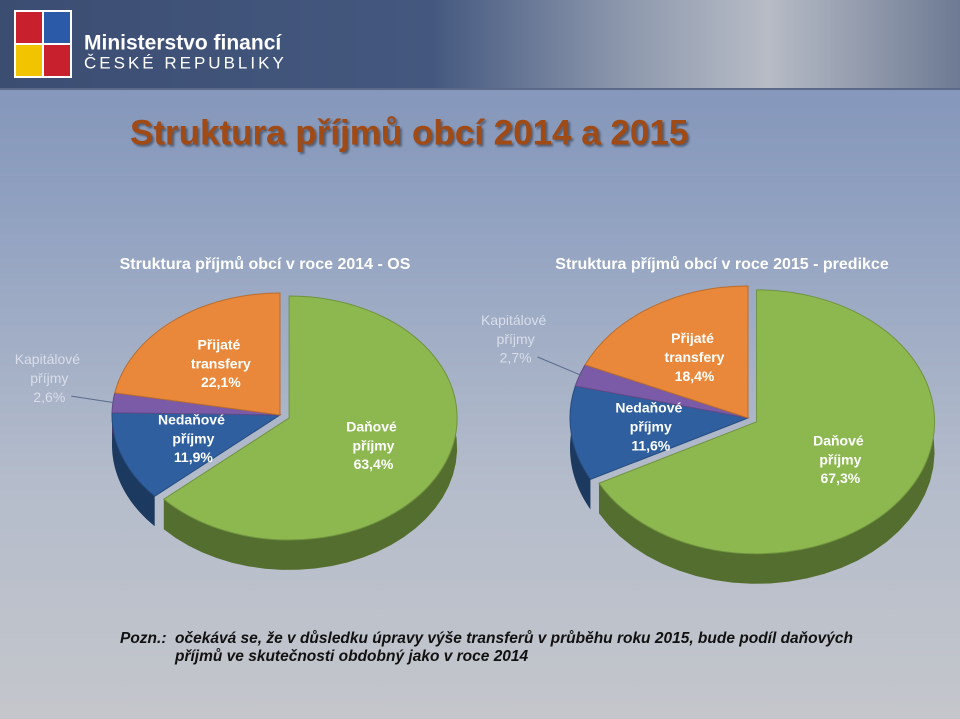 This screenshot has width=960, height=719. What do you see at coordinates (480, 45) in the screenshot?
I see `header` at bounding box center [480, 45].